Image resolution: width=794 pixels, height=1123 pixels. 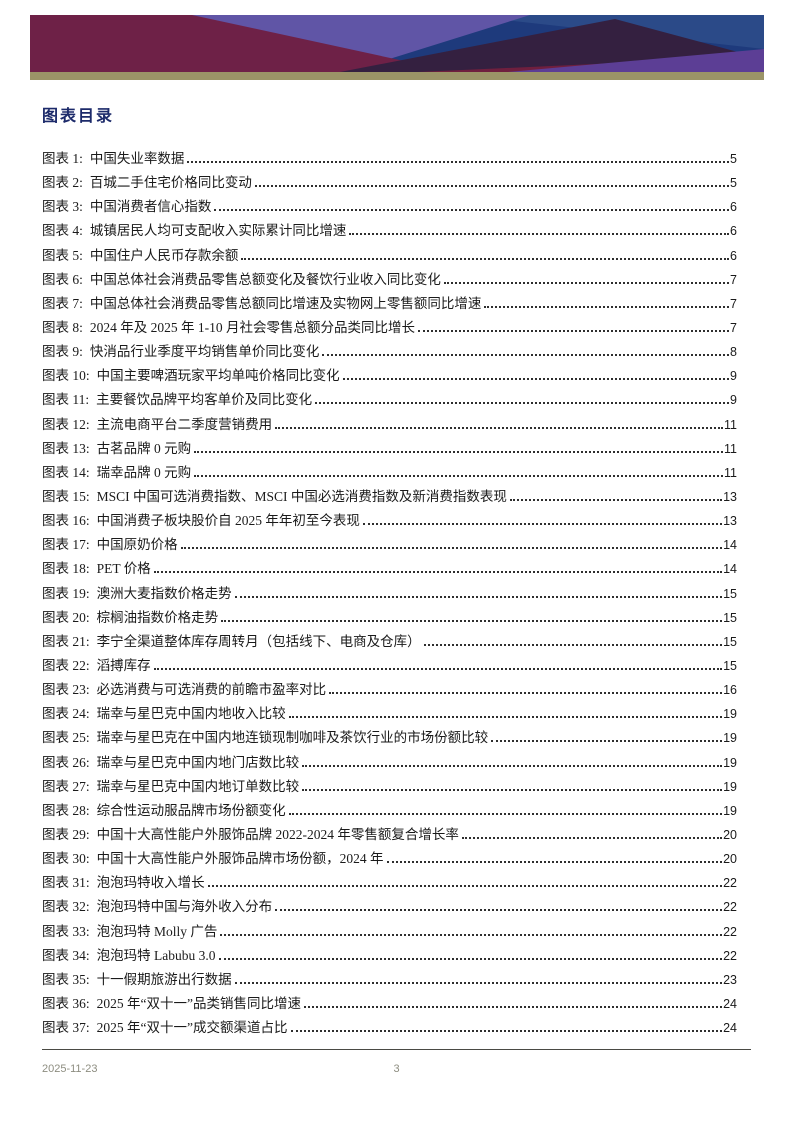 I want to click on toc-entry: 图表 27: 瑞幸与星巴克中国内地订单数比较 19, so click(x=389, y=787).